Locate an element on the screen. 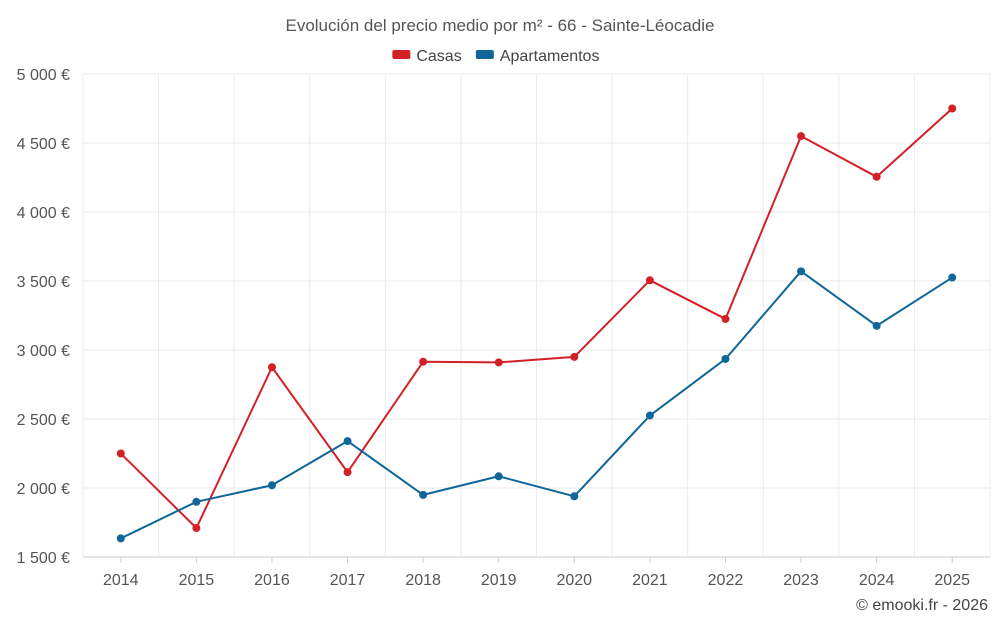 This screenshot has height=625, width=1000. credit-text: © emooki.fr - 2026 is located at coordinates (922, 605).